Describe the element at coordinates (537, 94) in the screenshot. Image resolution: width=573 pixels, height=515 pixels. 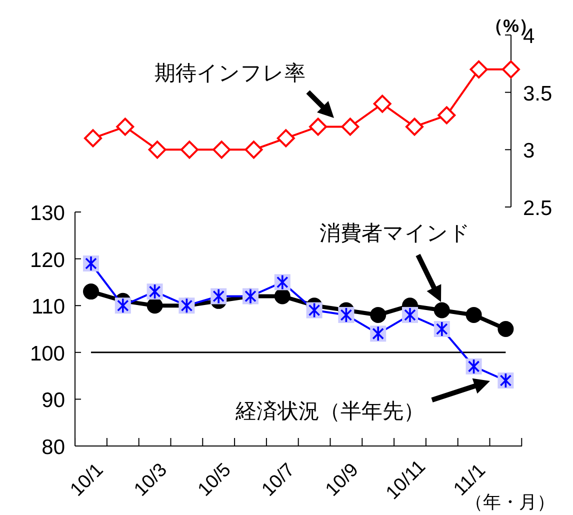
I see `y-tick-label: 3.5` at that location.